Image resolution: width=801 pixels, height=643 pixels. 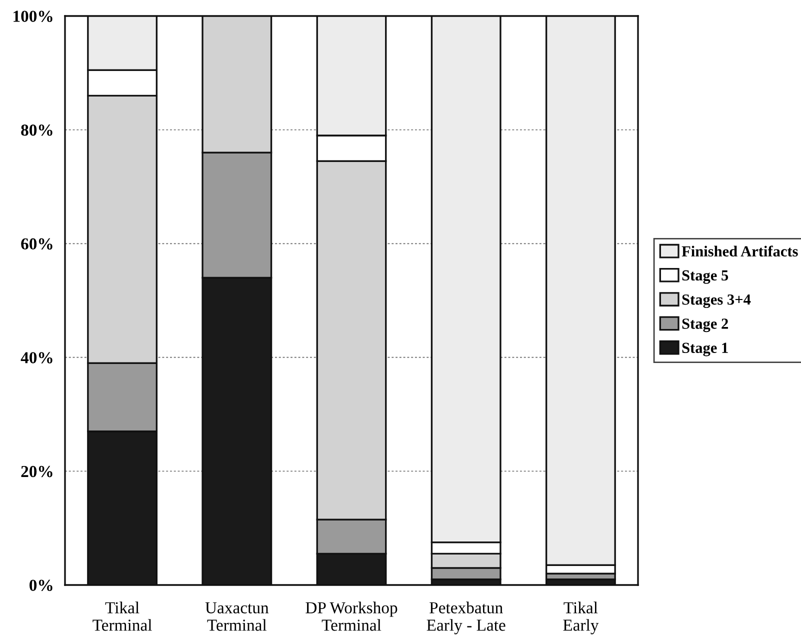 I want to click on y-tick-label: 80%, so click(x=36, y=130).